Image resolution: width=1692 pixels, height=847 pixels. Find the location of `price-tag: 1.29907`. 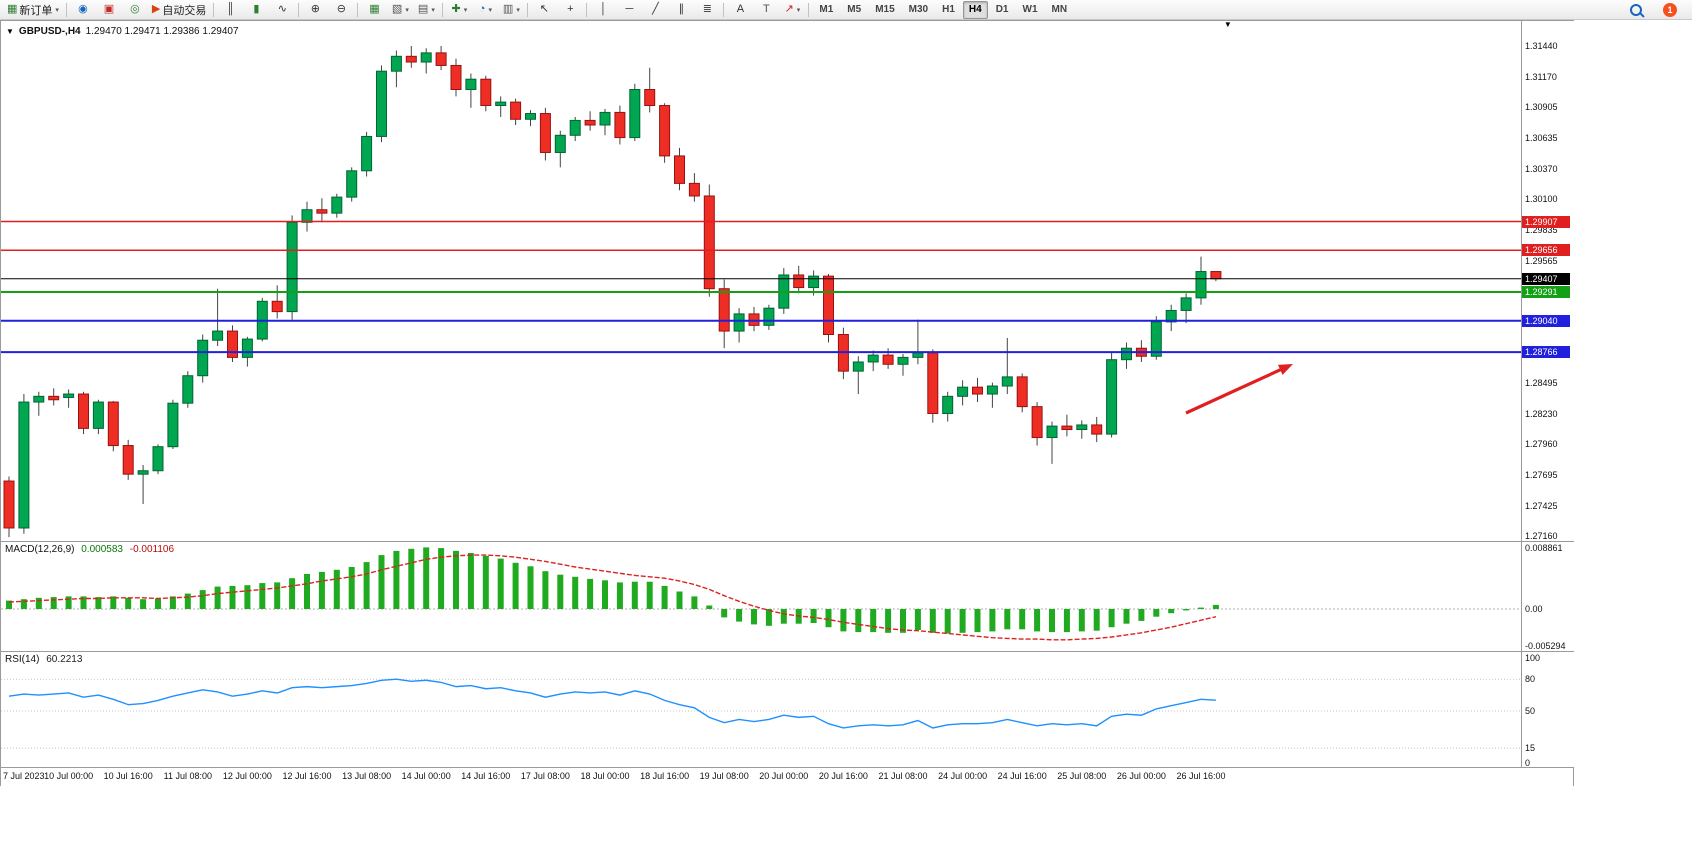

price-tag: 1.29907 is located at coordinates (1546, 221).